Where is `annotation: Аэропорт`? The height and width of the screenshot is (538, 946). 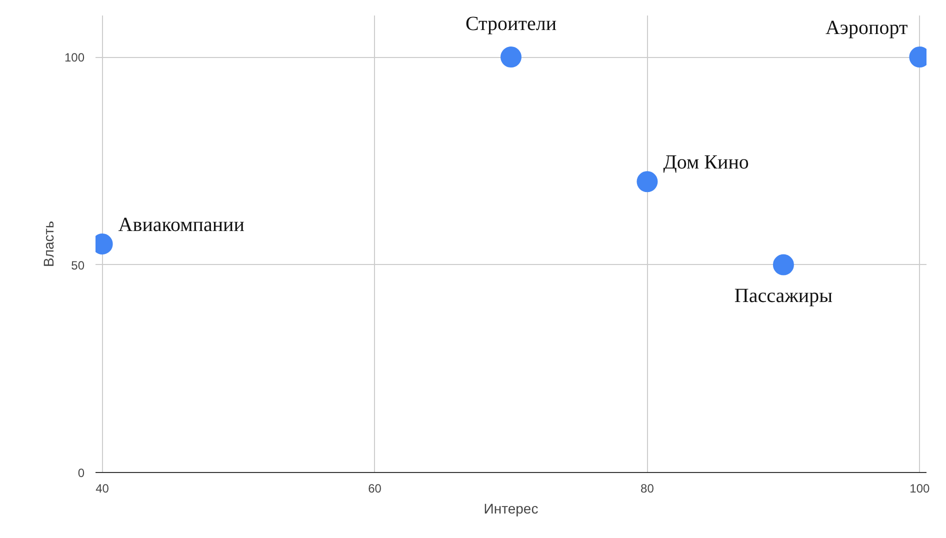 annotation: Аэропорт is located at coordinates (866, 28).